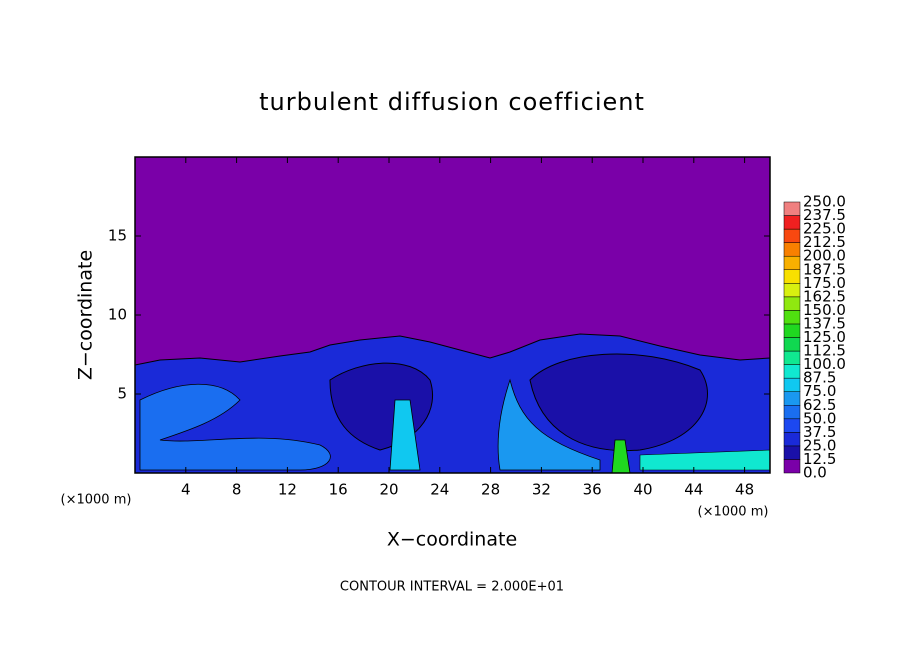 The width and height of the screenshot is (904, 654). Describe the element at coordinates (824, 351) in the screenshot. I see `colorbar-label: 112.5` at that location.